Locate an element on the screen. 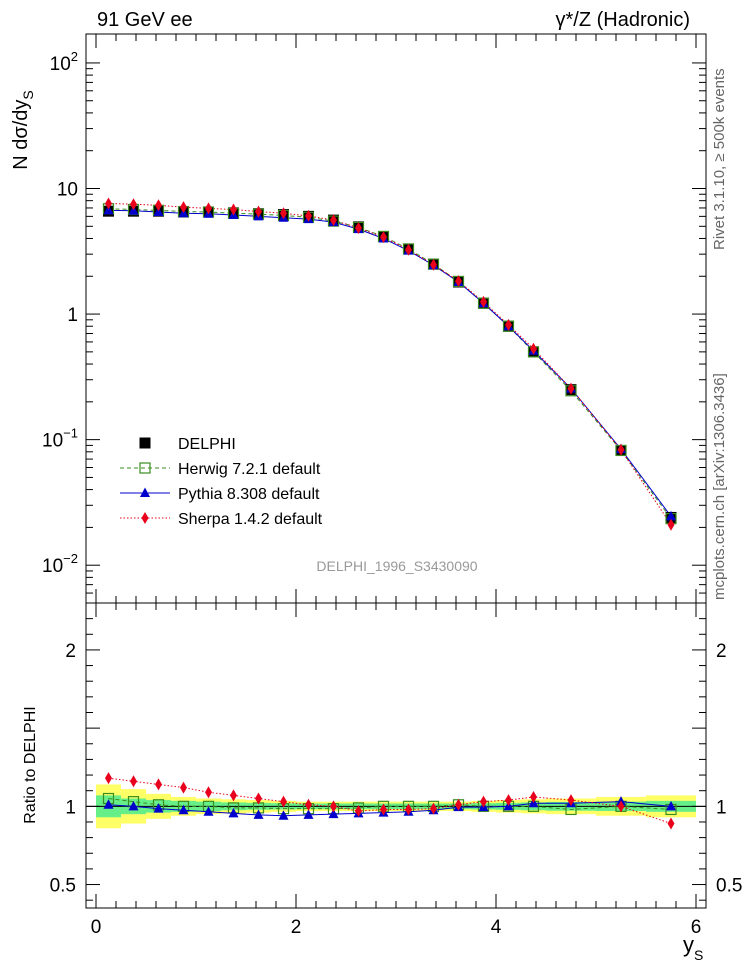 This screenshot has width=746, height=972. y-tick-label: 10 is located at coordinates (67, 190).